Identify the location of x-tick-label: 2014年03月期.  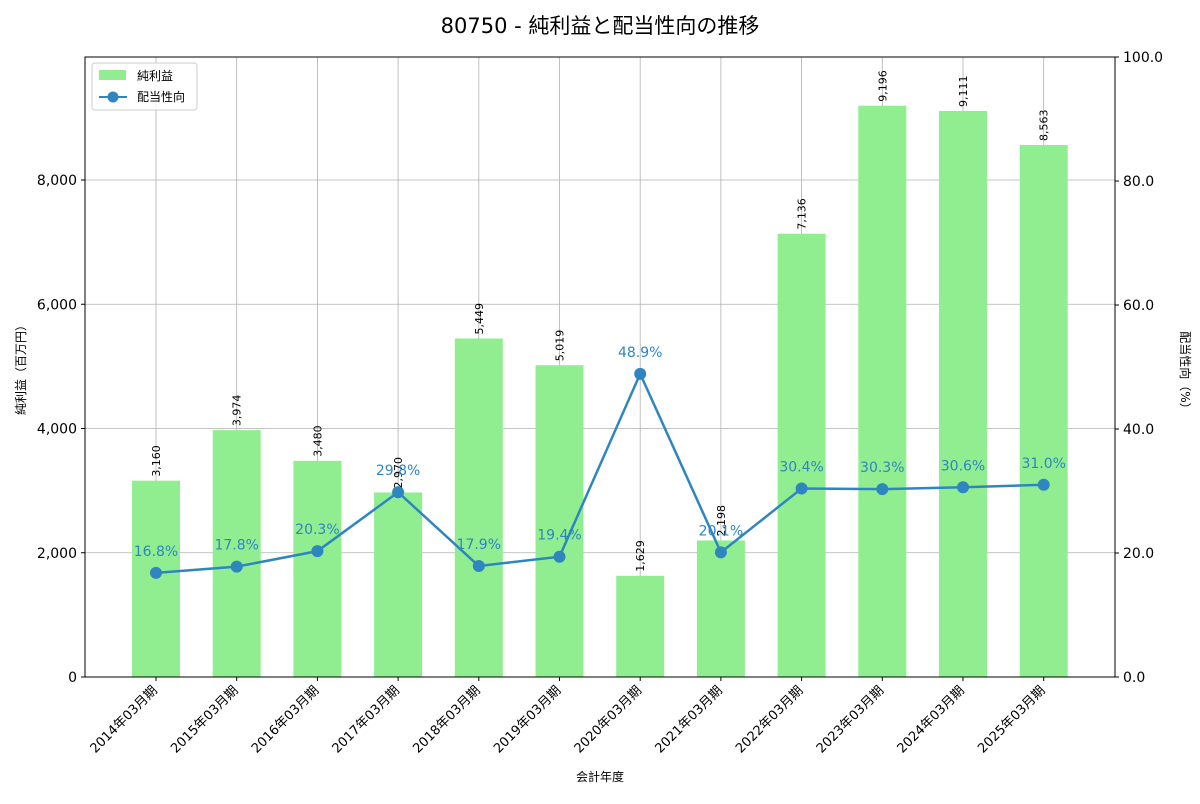
(124, 719).